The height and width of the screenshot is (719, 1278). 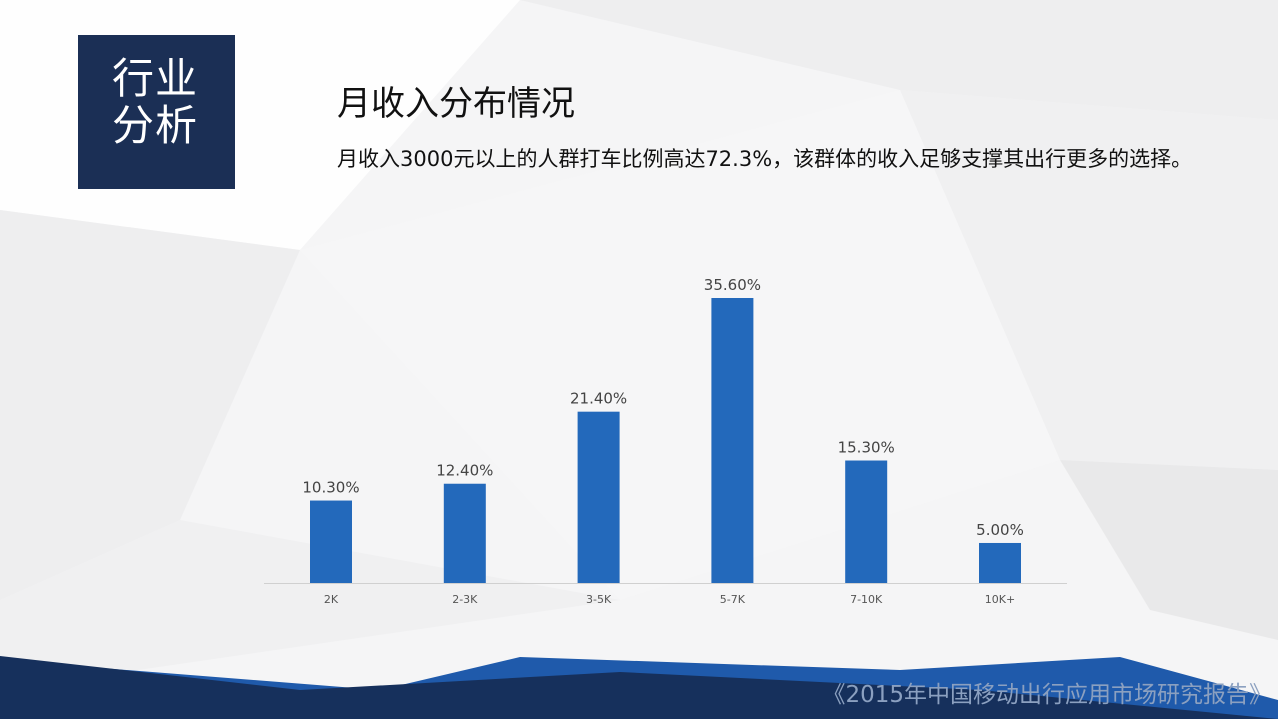 I want to click on bar-7-10K, so click(x=866, y=521).